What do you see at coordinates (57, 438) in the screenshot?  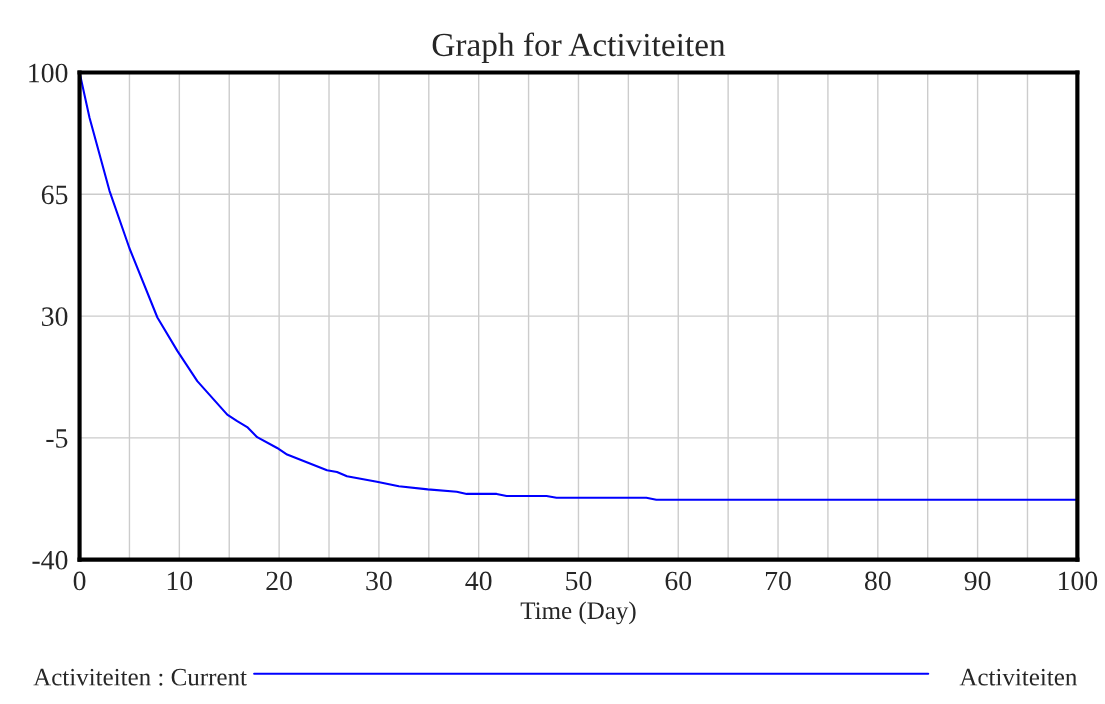 I see `y-tick-label: -5` at bounding box center [57, 438].